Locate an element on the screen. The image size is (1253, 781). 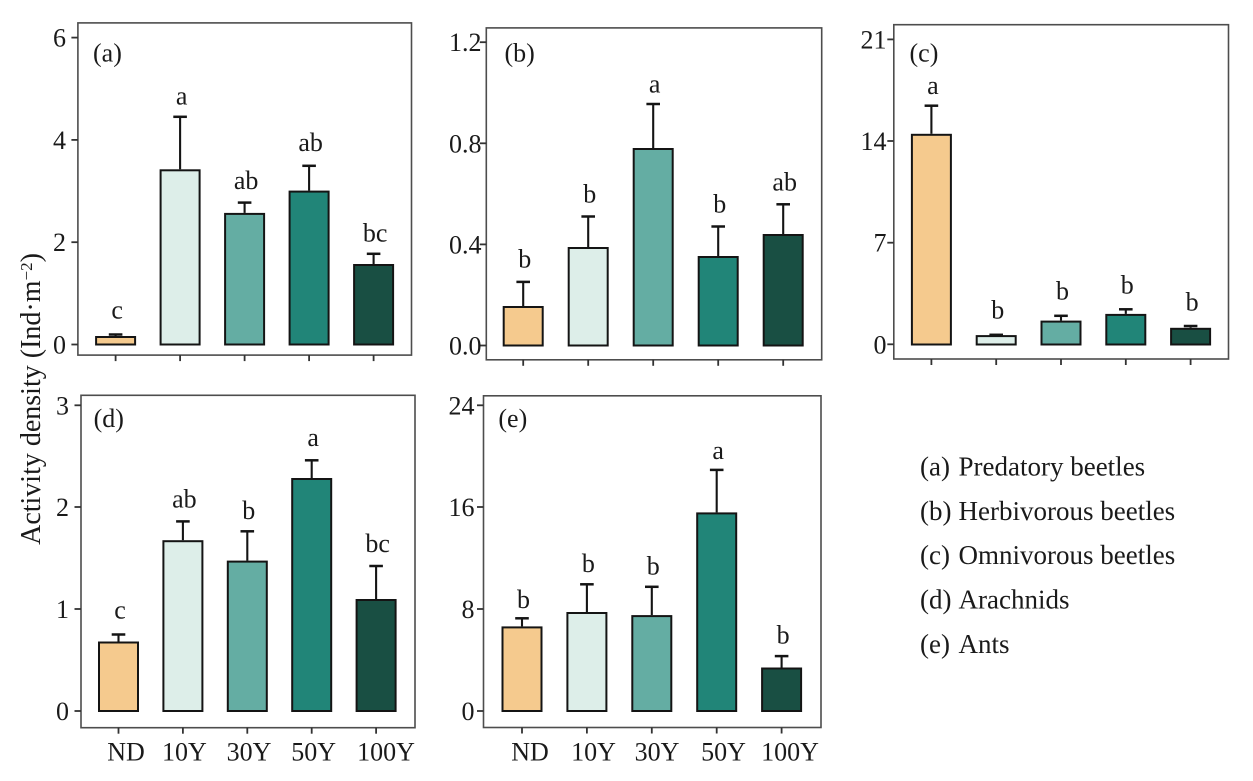
svg-text: 0.8 is located at coordinates (465, 143).